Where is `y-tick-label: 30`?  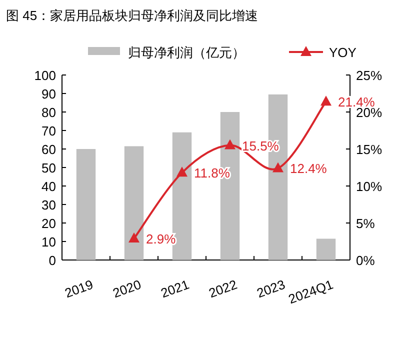 y-tick-label: 30 is located at coordinates (49, 205).